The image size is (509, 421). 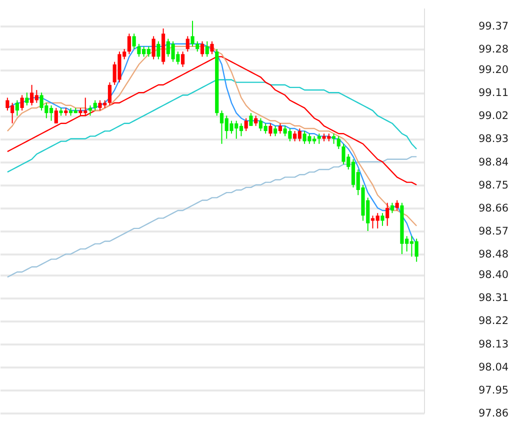 What do you see at coordinates (493, 321) in the screenshot?
I see `y-tick-label: 98.22` at bounding box center [493, 321].